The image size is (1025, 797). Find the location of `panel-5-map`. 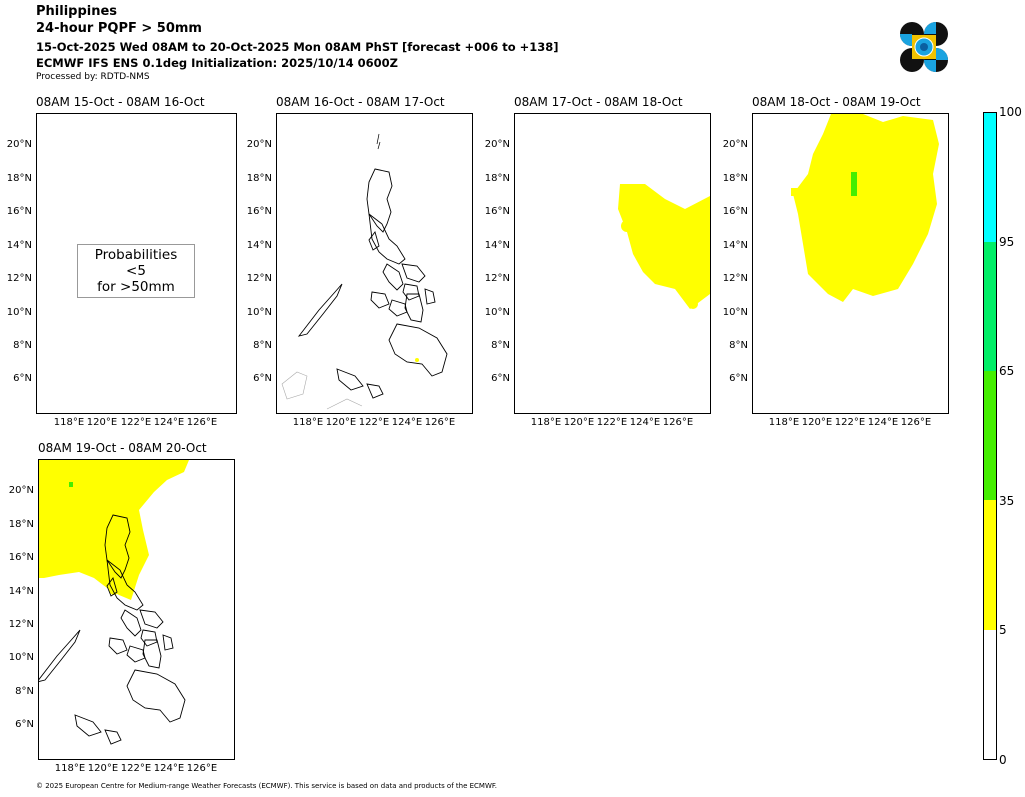

panel-5-map is located at coordinates (136, 609).